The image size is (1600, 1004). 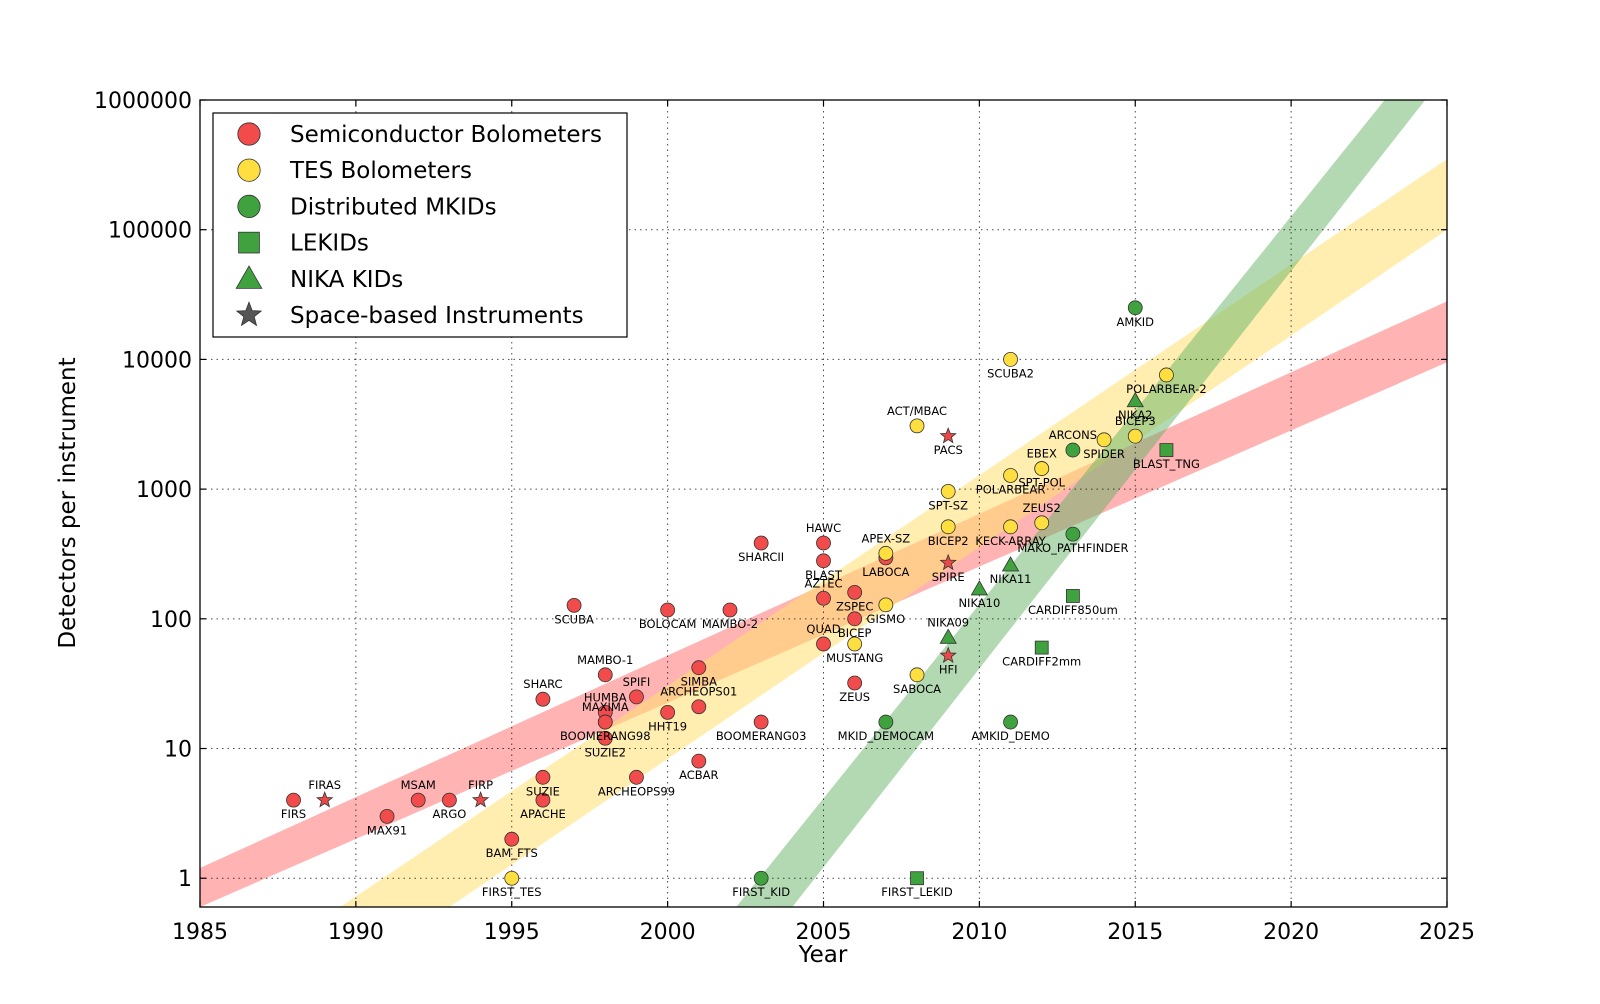 What do you see at coordinates (824, 932) in the screenshot?
I see `x-tick-label: 2005` at bounding box center [824, 932].